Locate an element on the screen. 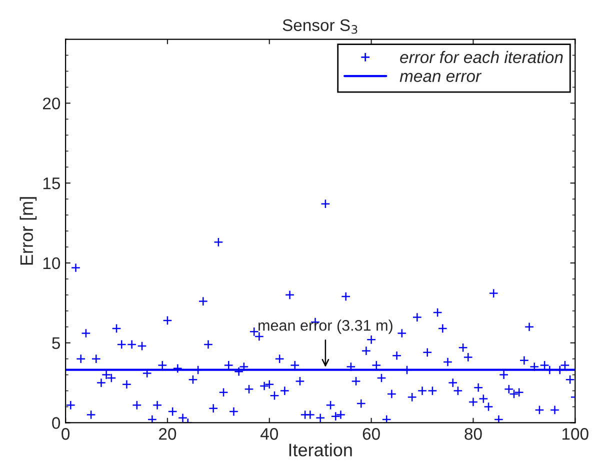  y-tick-label: 10 is located at coordinates (51, 263).